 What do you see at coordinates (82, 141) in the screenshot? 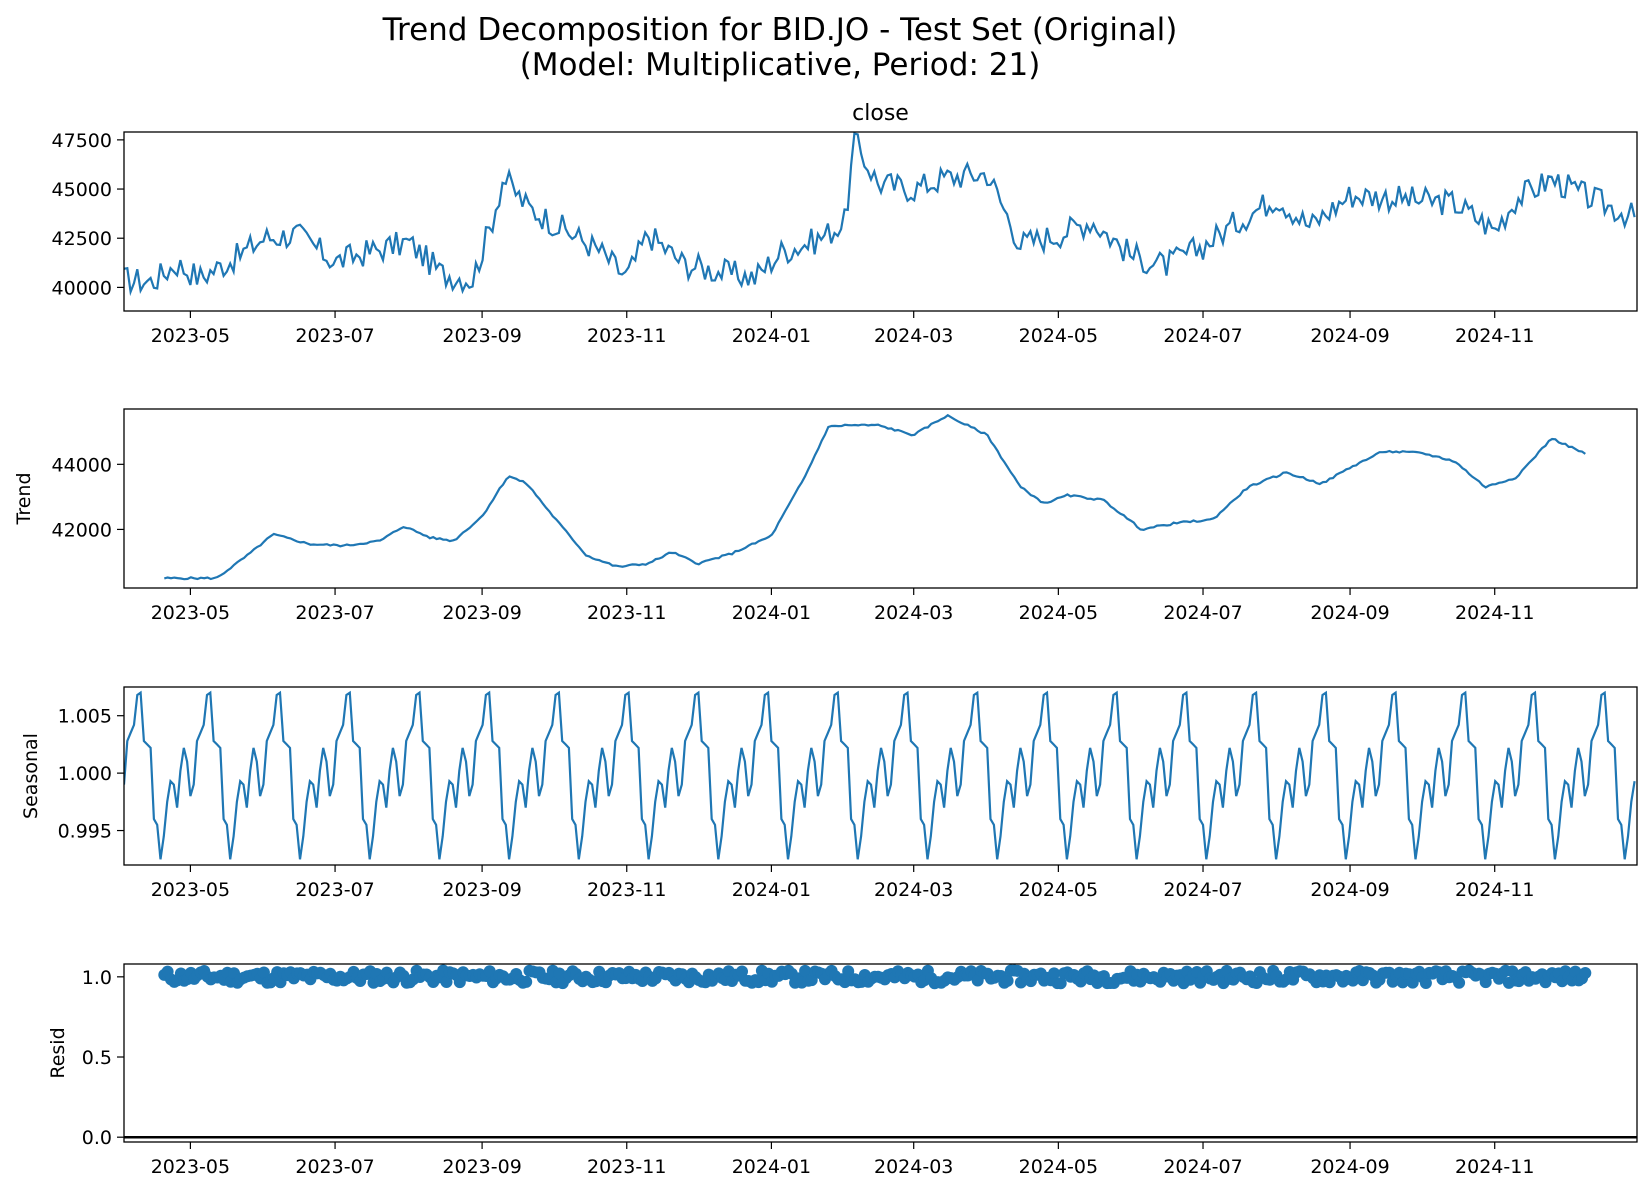
I see `y-tick-label: 47500` at bounding box center [82, 141].